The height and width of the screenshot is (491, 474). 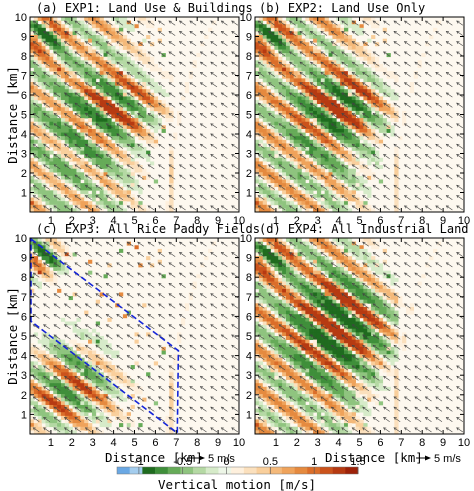 What do you see at coordinates (24, 96) in the screenshot?
I see `y-tick-label: 6` at bounding box center [24, 96].